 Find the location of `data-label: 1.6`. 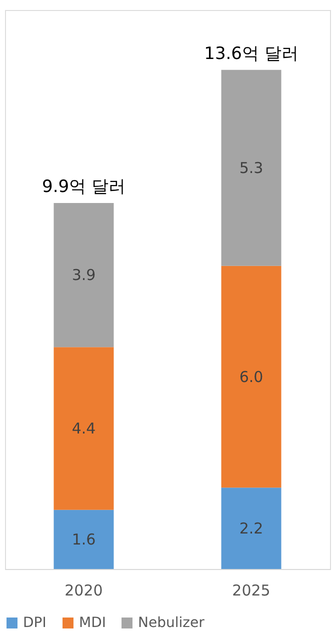

data-label: 1.6 is located at coordinates (84, 539).